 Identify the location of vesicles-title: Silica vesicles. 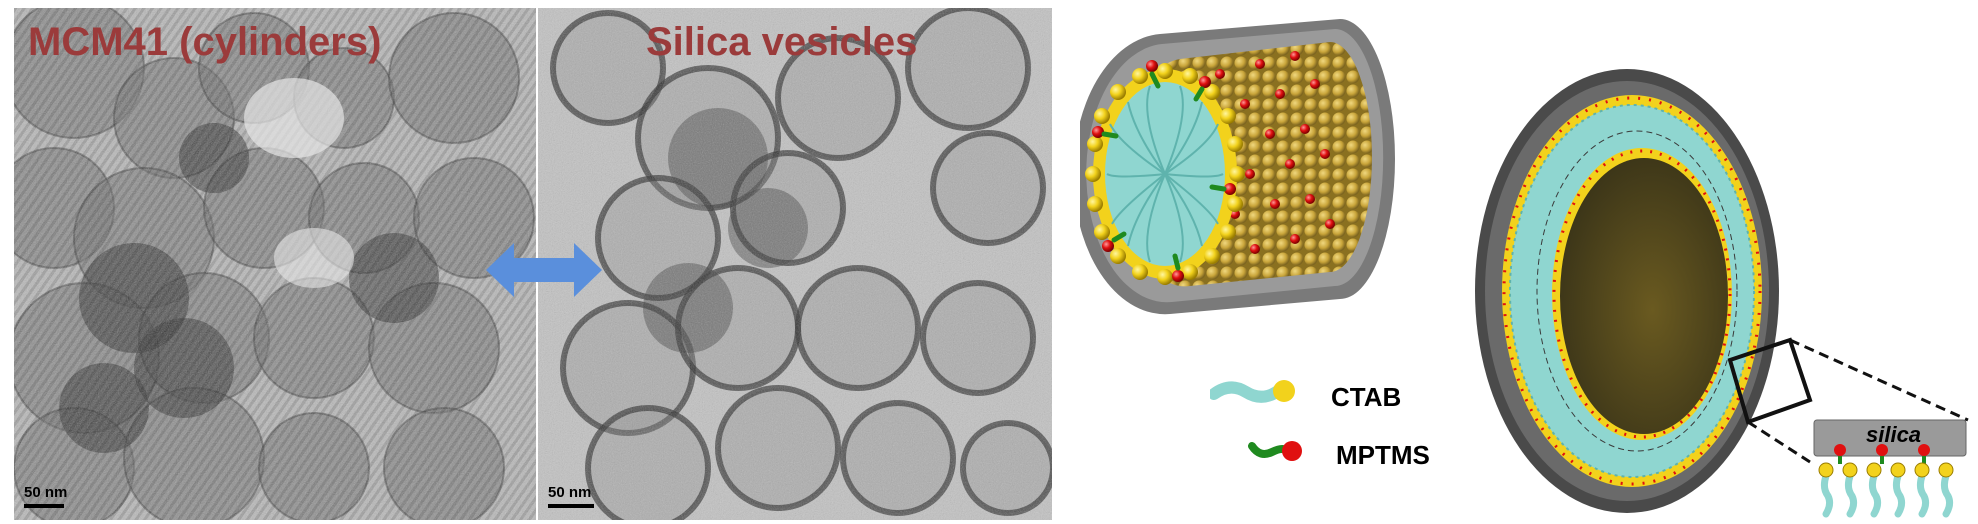
(782, 42).